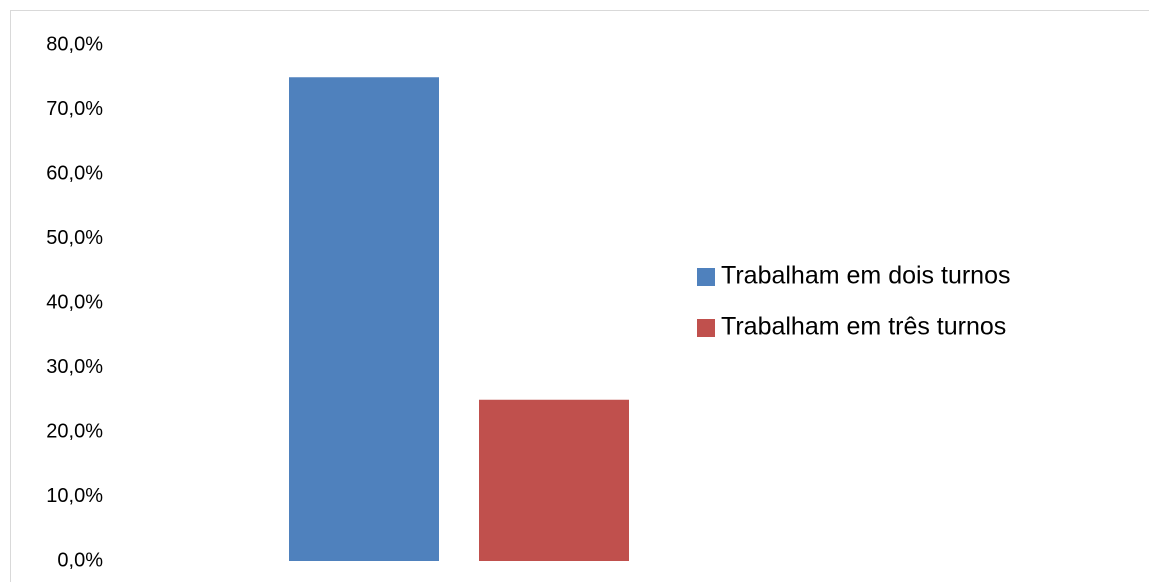  What do you see at coordinates (74, 496) in the screenshot?
I see `y-tick-label: 10,0%` at bounding box center [74, 496].